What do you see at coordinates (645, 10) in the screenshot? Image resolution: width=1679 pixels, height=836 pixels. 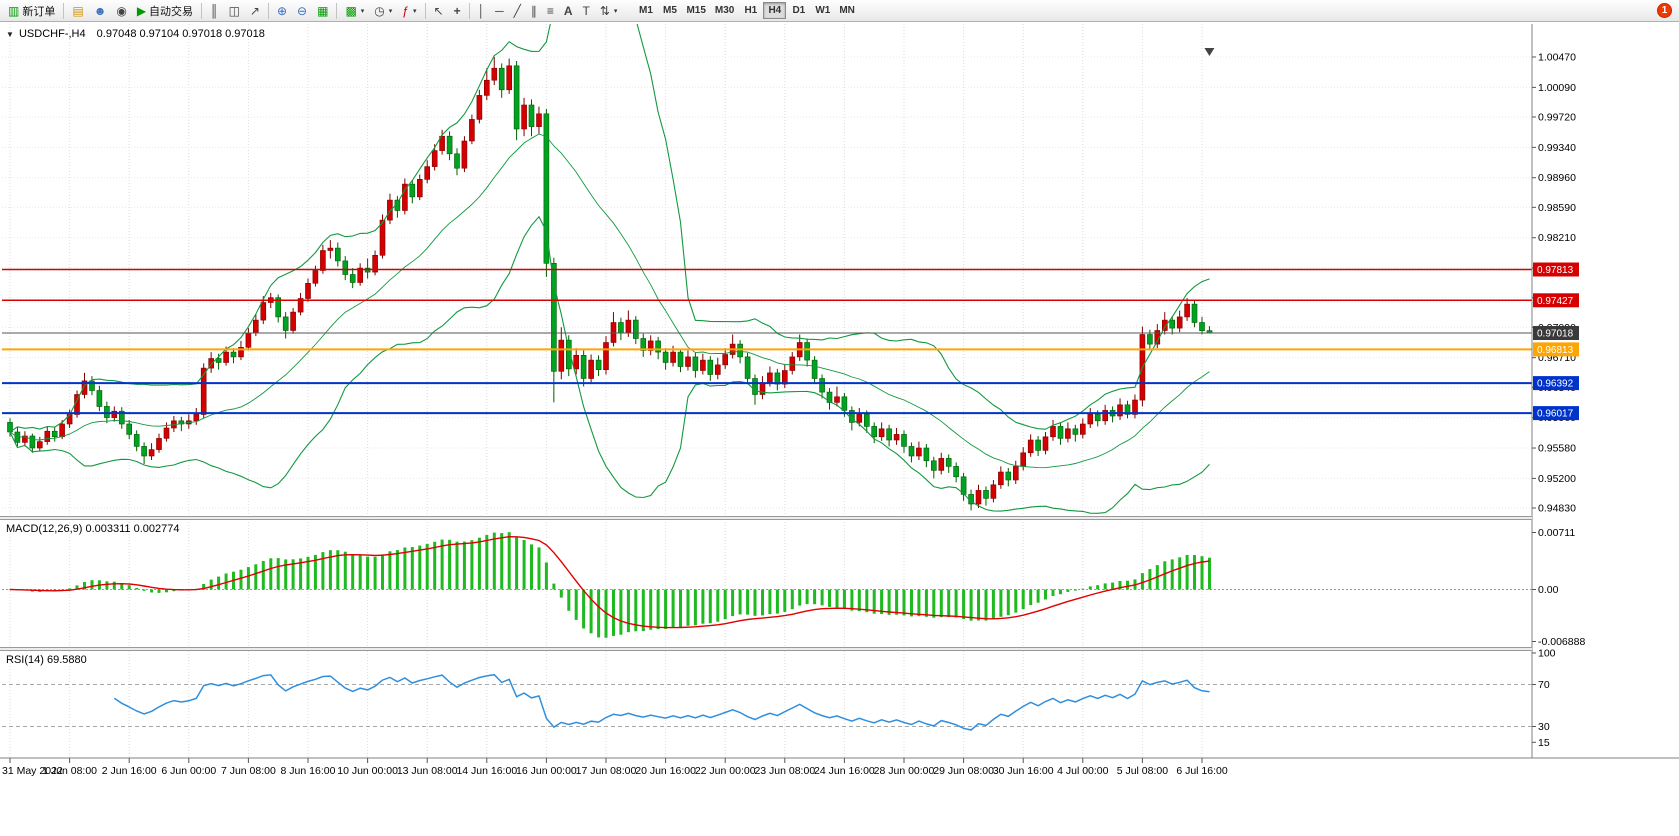 I see `timeframe-button-m1: M1` at bounding box center [645, 10].